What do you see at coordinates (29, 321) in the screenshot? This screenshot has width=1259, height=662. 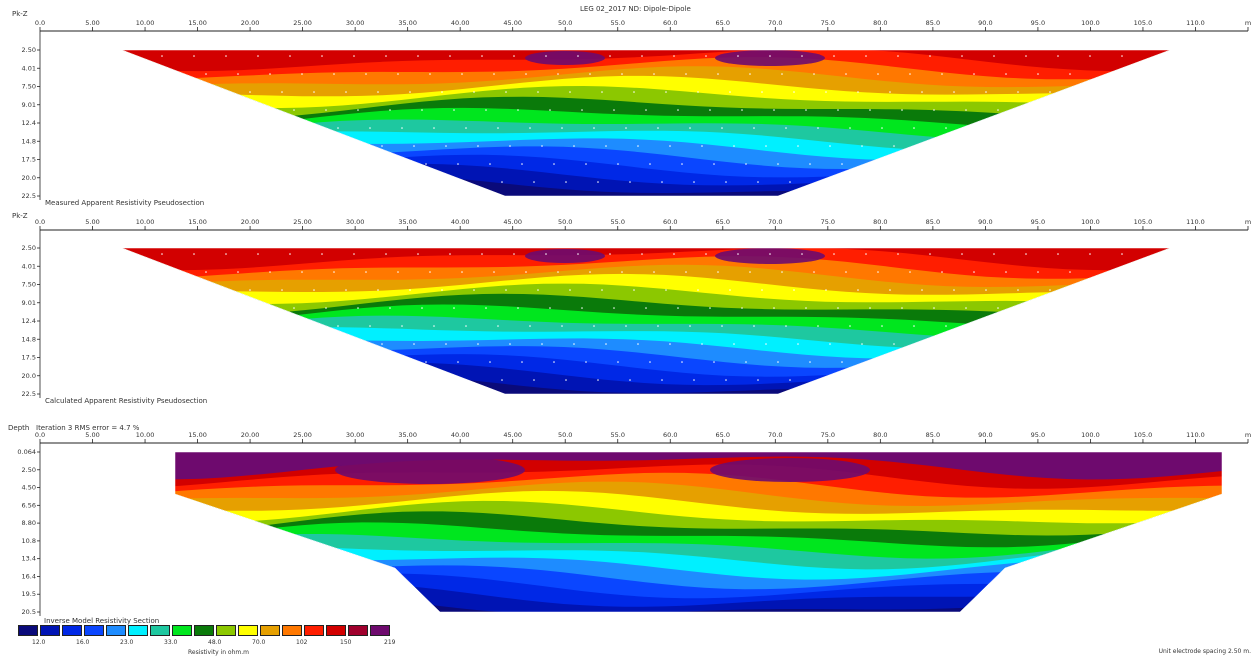 I see `y-tick-label: 12.4` at bounding box center [29, 321].